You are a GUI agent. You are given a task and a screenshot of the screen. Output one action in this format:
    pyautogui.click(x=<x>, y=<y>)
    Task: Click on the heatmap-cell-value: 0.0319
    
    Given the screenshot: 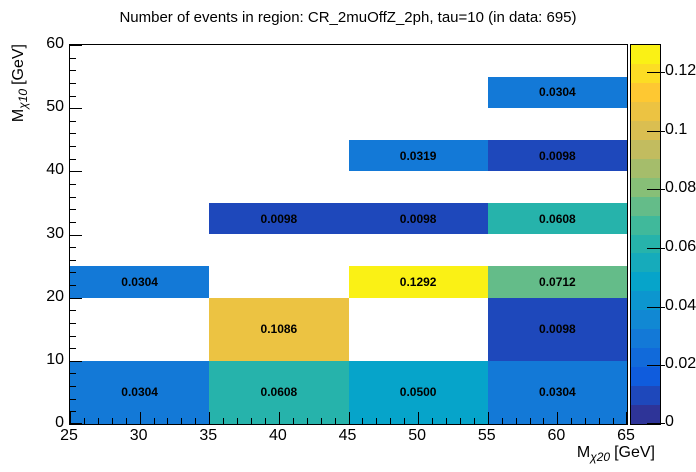 What is the action you would take?
    pyautogui.click(x=418, y=155)
    